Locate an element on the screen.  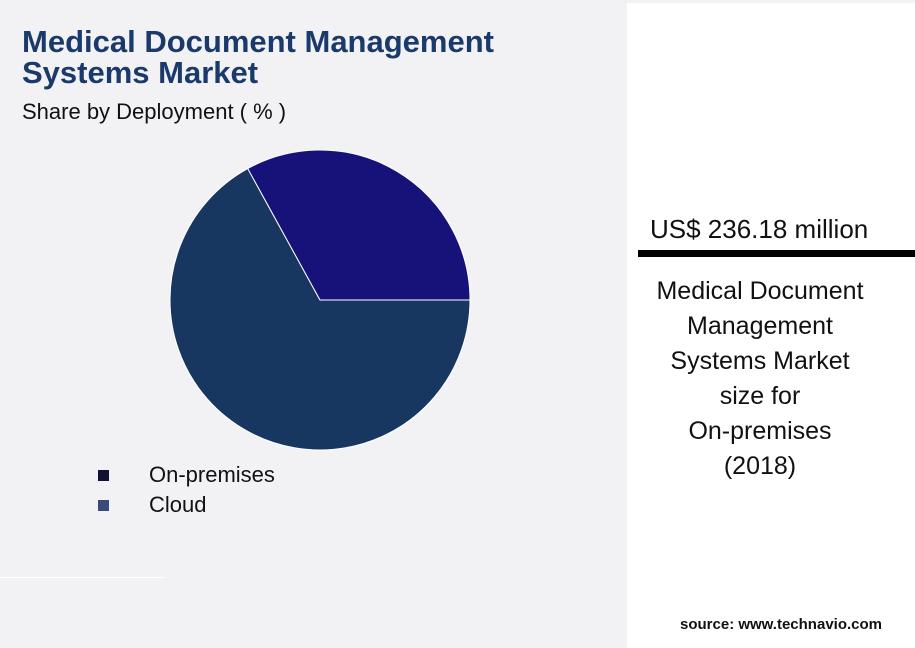
legend-label-on-premises: On-premises is located at coordinates (212, 474).